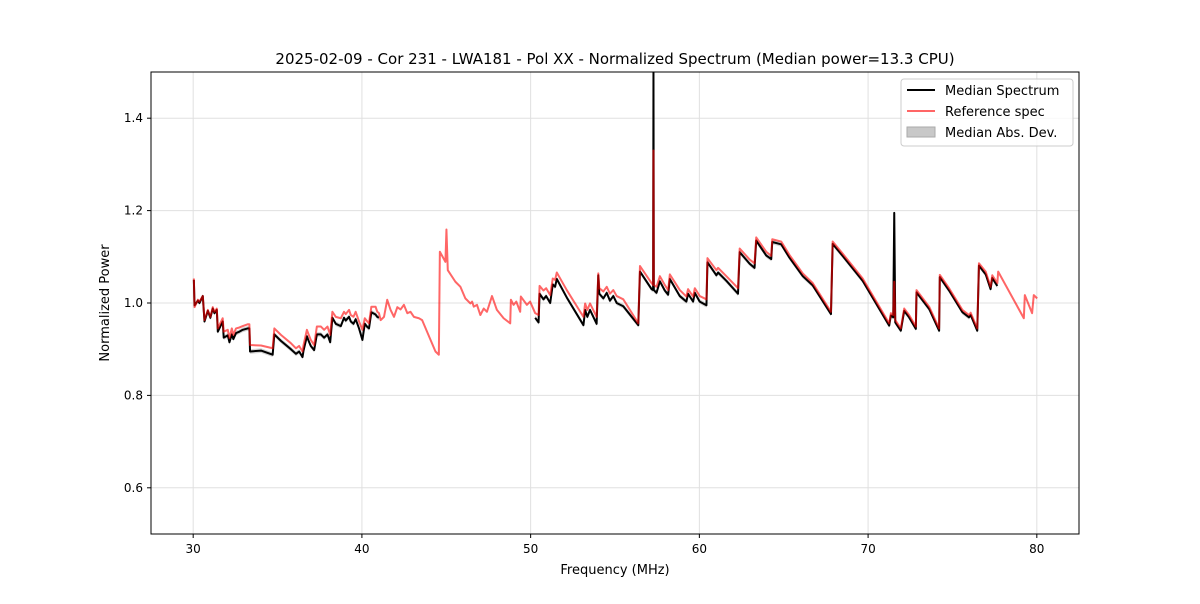  I want to click on legend-median-label: Median Spectrum, so click(1002, 91).